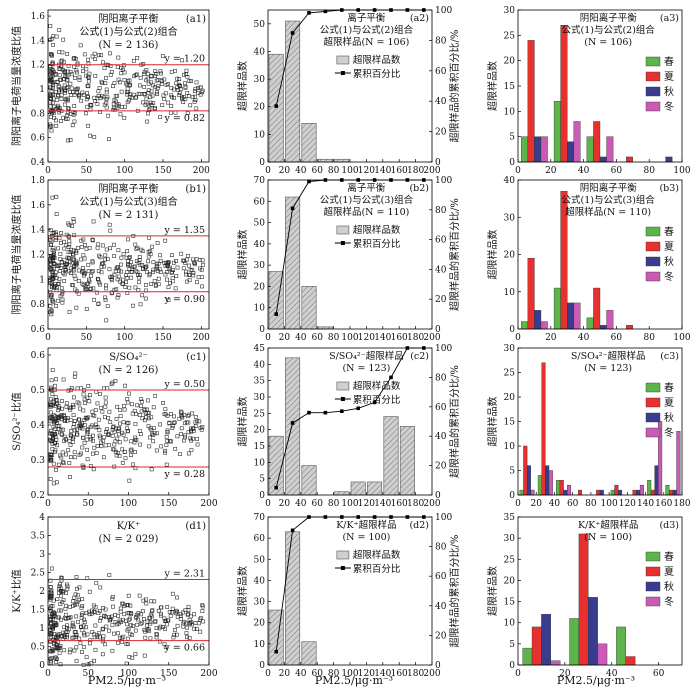 The width and height of the screenshot is (700, 691). I want to click on c2-ytick-label: 30, so click(260, 398).